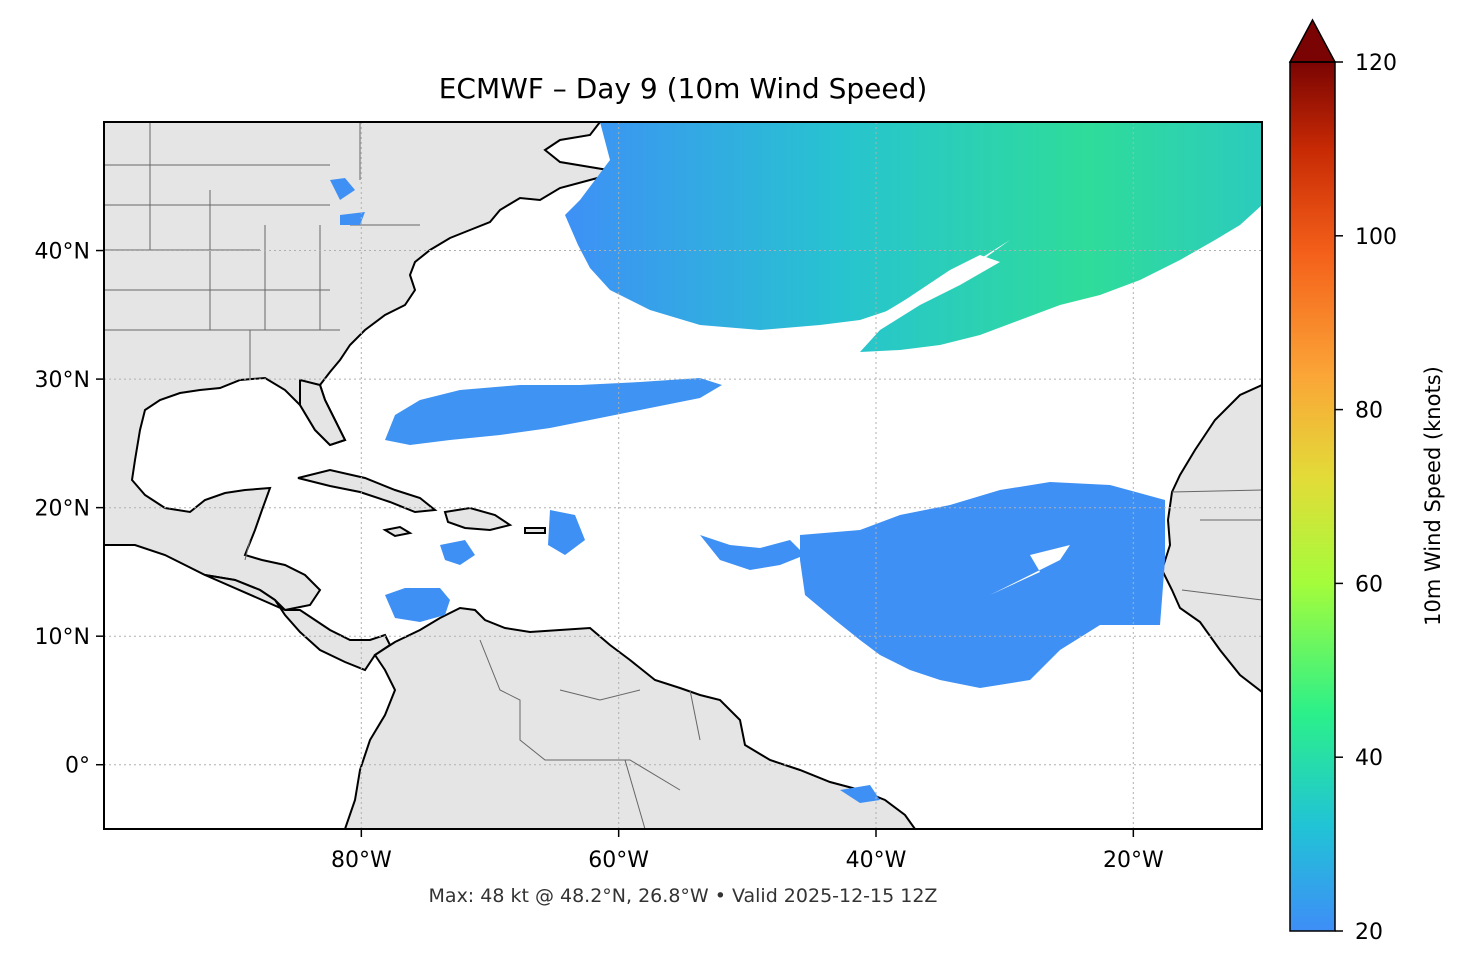 This screenshot has width=1466, height=969. Describe the element at coordinates (397, 531) in the screenshot. I see `jamaica-island` at that location.